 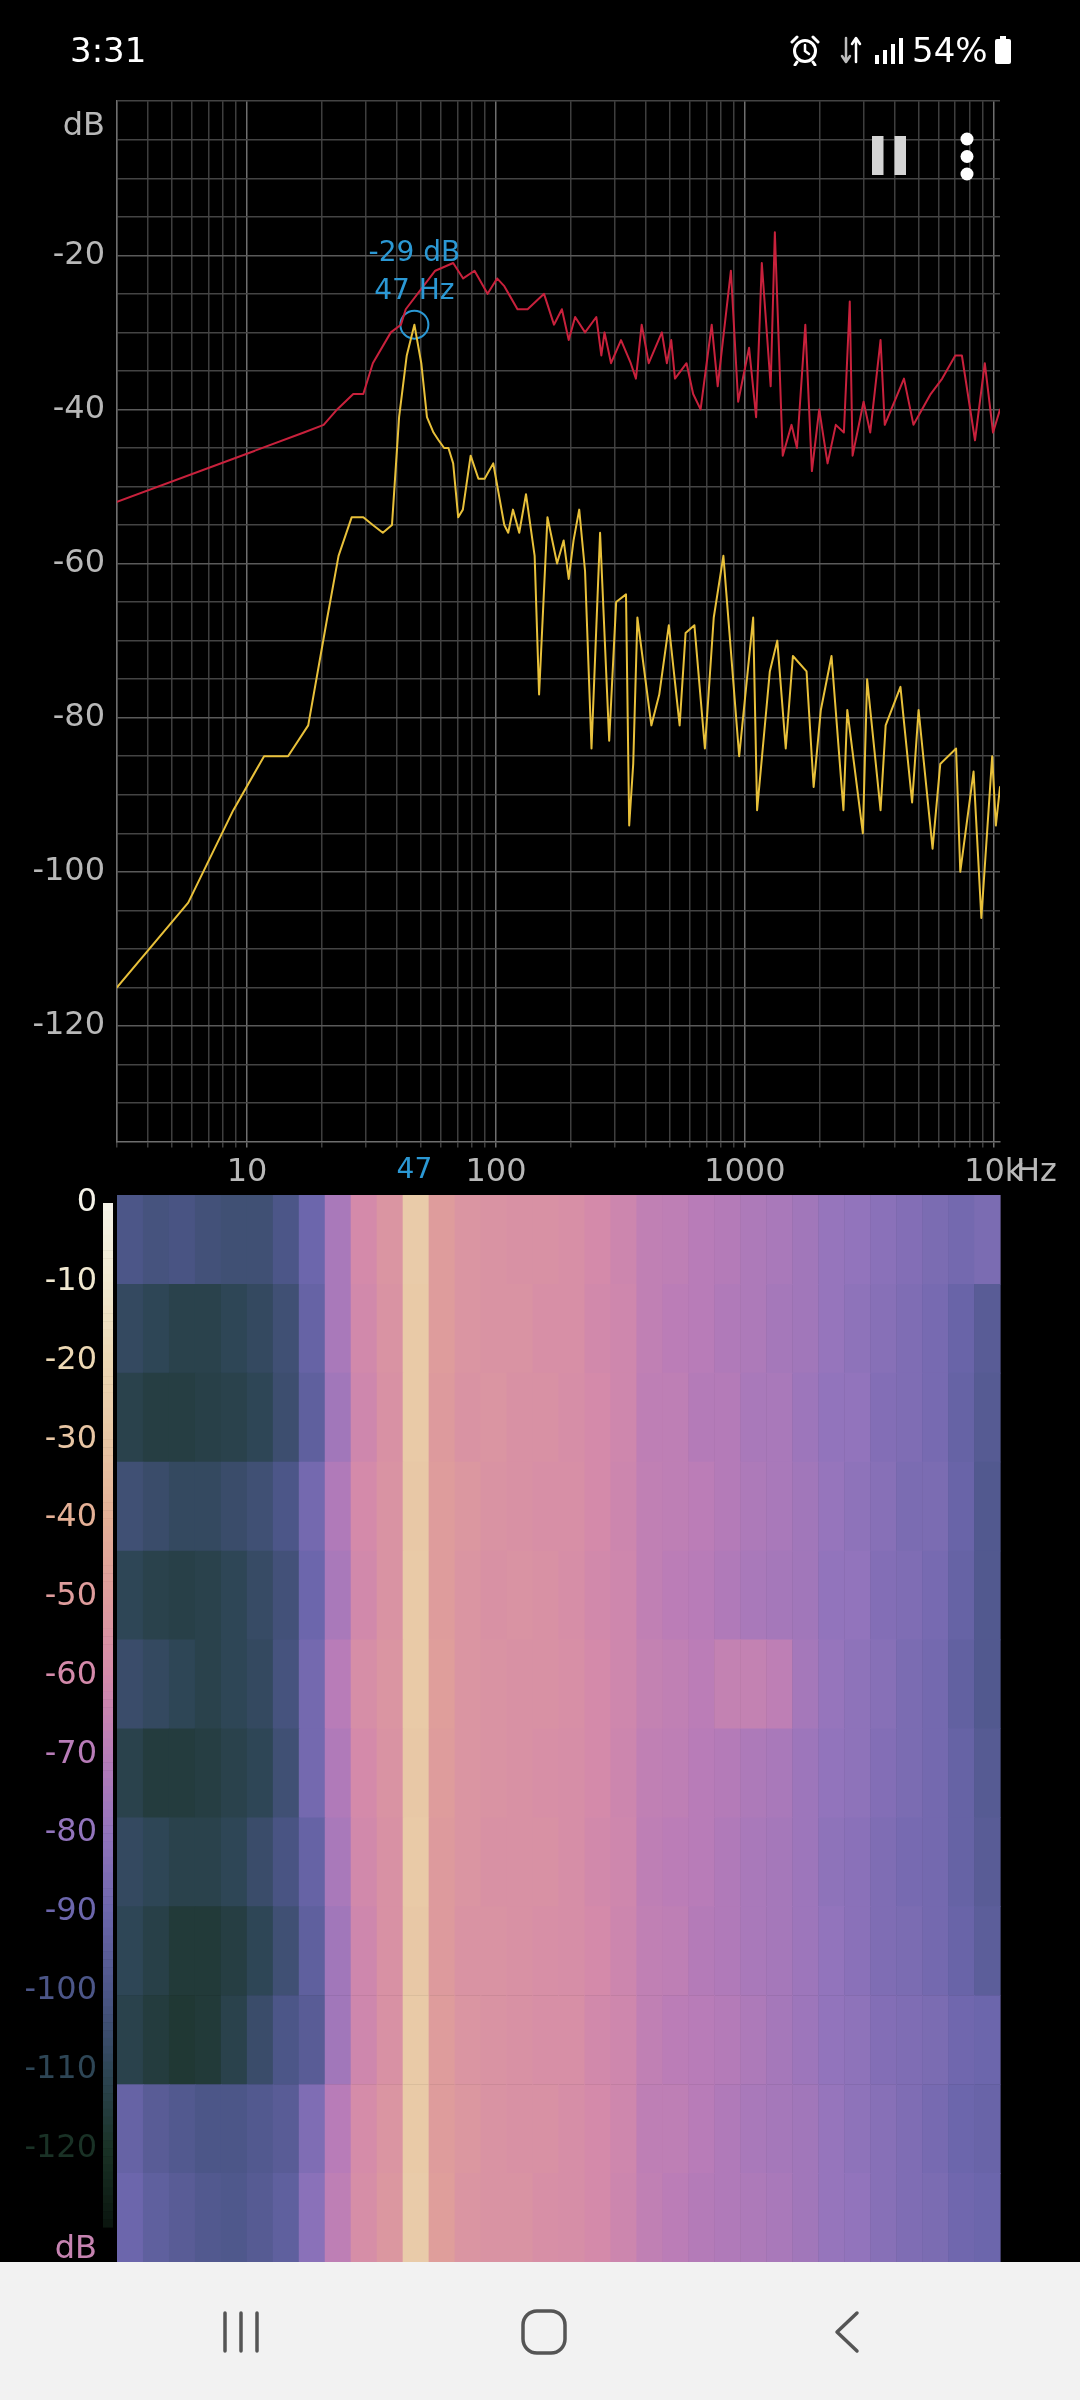 I want to click on color-bar-label: -70, so click(x=70, y=1751).